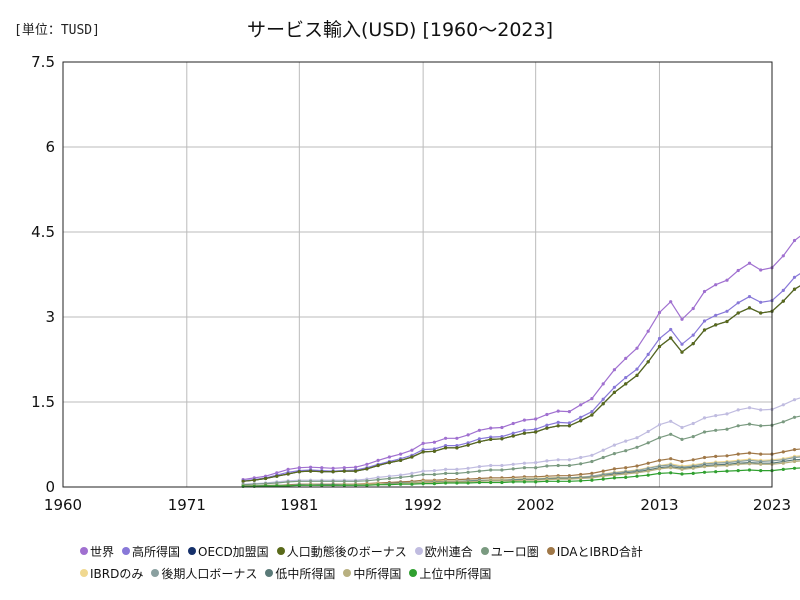 The image size is (800, 600). What do you see at coordinates (102, 551) in the screenshot?
I see `legend-label: 世界` at bounding box center [102, 551].